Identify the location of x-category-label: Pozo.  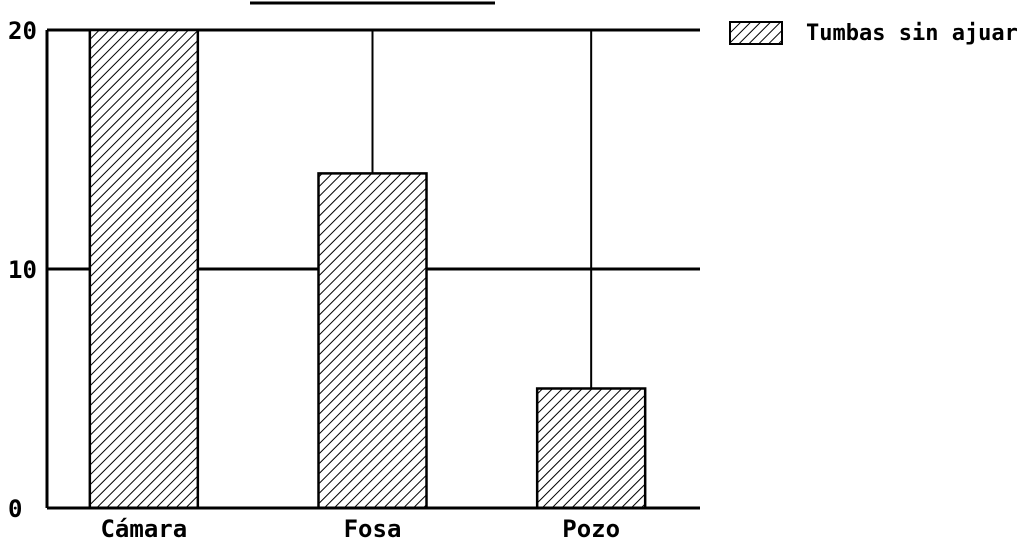
(591, 529).